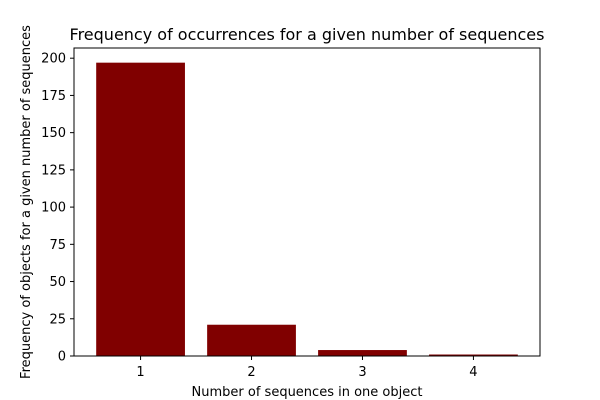 This screenshot has height=400, width=600. What do you see at coordinates (57, 282) in the screenshot?
I see `y-tick-label: 50` at bounding box center [57, 282].